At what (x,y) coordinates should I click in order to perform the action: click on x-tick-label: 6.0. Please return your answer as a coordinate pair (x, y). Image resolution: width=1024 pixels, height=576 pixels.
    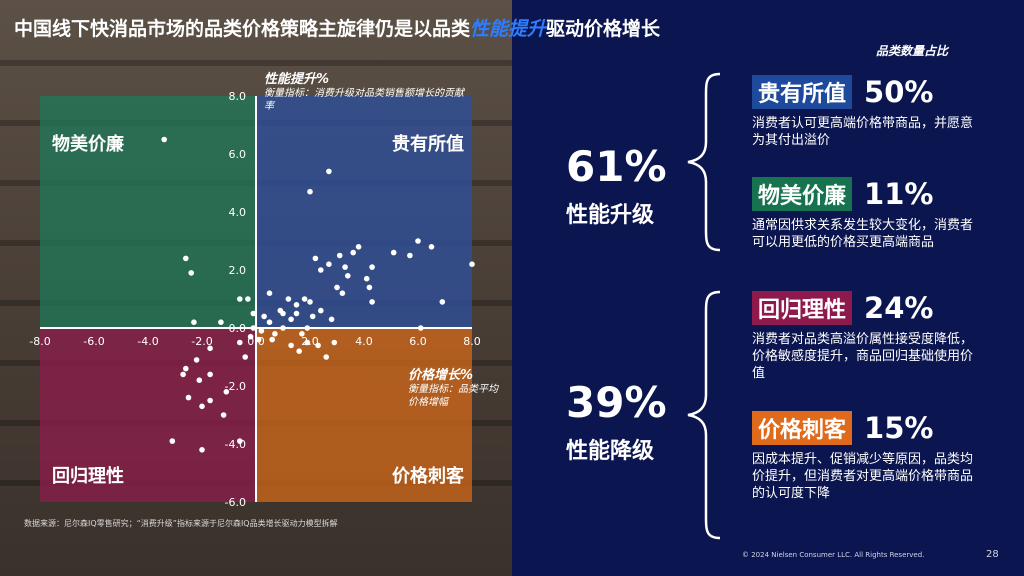
    Looking at the image, I should click on (418, 341).